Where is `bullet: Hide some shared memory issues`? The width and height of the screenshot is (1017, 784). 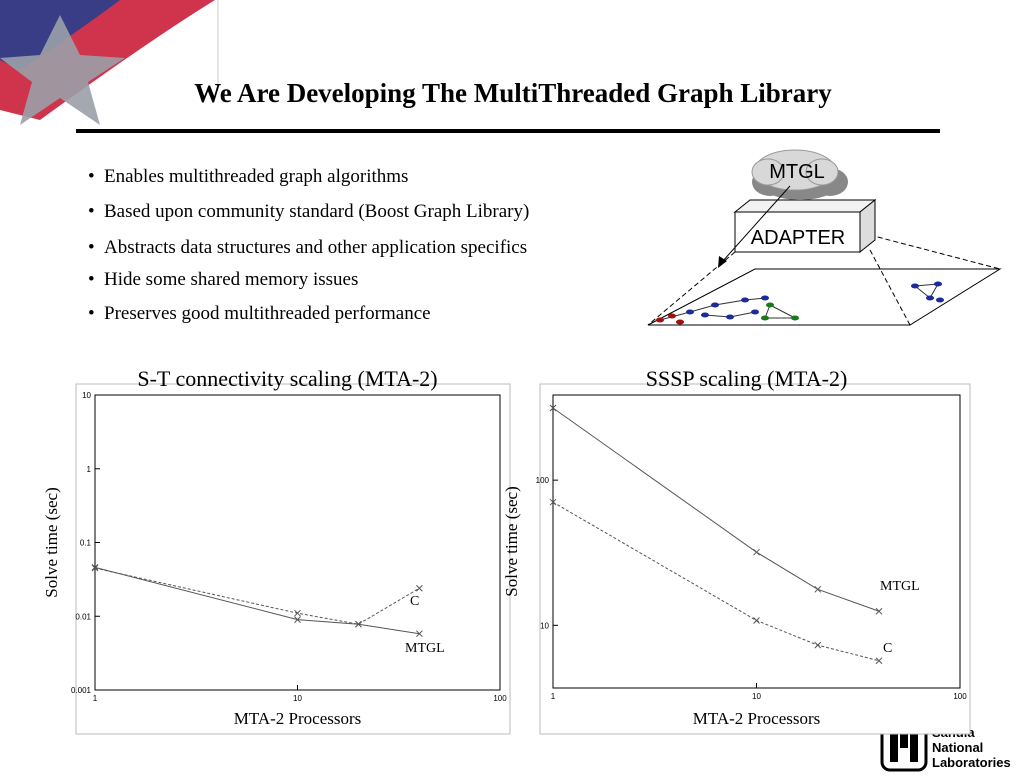 bullet: Hide some shared memory issues is located at coordinates (231, 279).